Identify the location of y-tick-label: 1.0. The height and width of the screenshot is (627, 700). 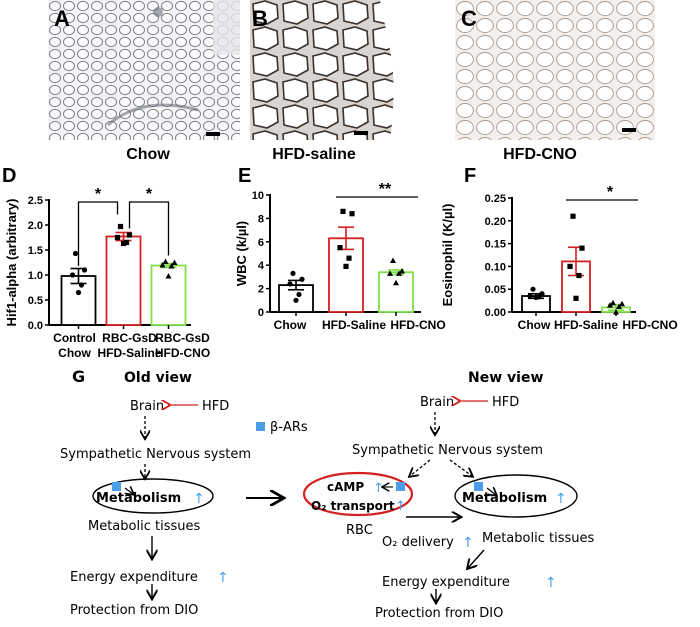
(35, 276).